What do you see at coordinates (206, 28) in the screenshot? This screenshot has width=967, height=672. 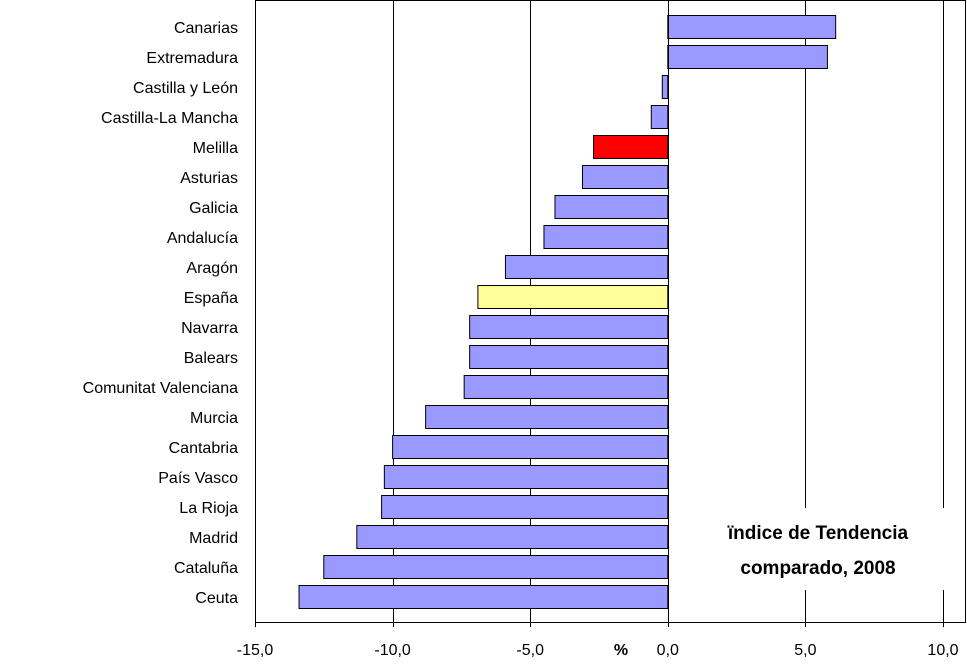 I see `category-label: Canarias` at bounding box center [206, 28].